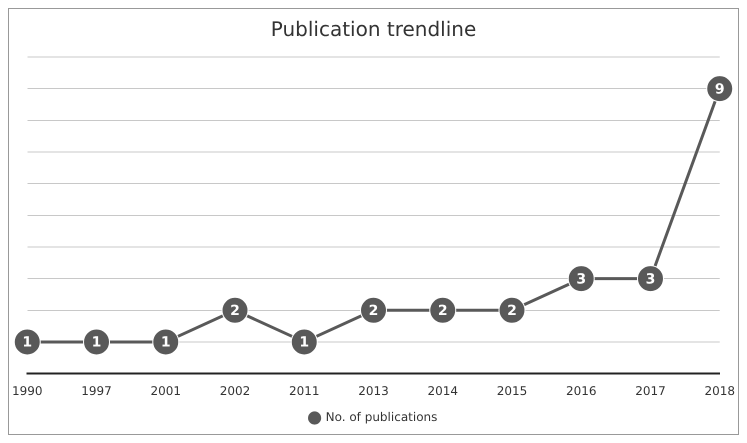  What do you see at coordinates (719, 89) in the screenshot?
I see `data-label: 9` at bounding box center [719, 89].